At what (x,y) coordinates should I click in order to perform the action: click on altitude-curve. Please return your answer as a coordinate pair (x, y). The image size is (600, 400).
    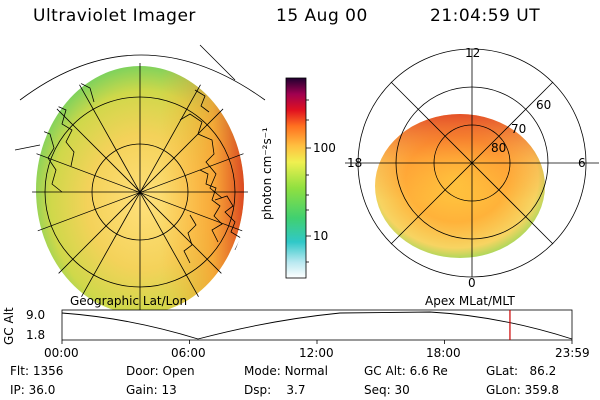
    Looking at the image, I should click on (317, 325).